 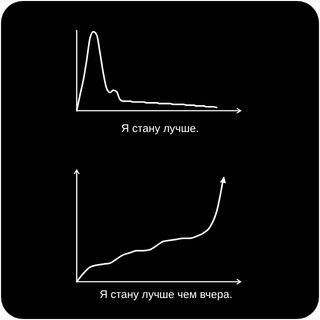 I want to click on x-axis-title: Я стану лучше чем вчера., so click(x=166, y=295).